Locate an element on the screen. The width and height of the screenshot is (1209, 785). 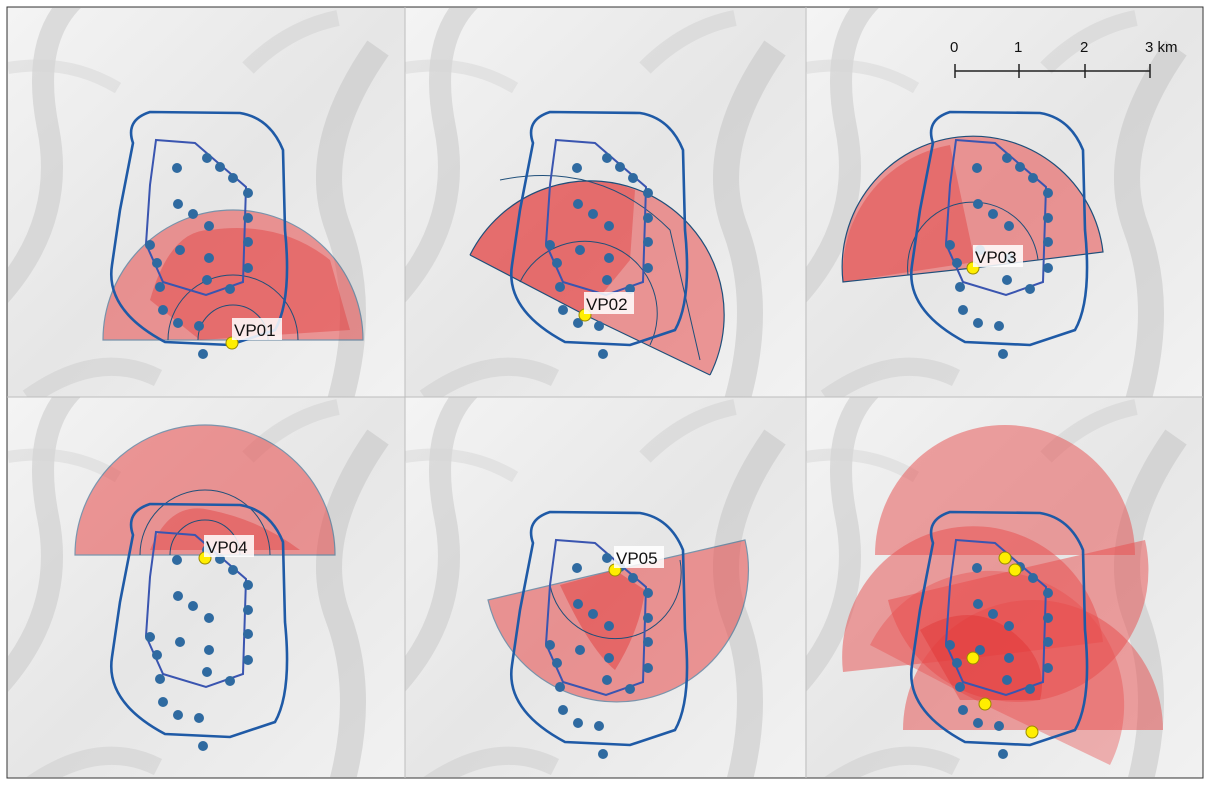
scale-tick-label: 2 is located at coordinates (1084, 47).